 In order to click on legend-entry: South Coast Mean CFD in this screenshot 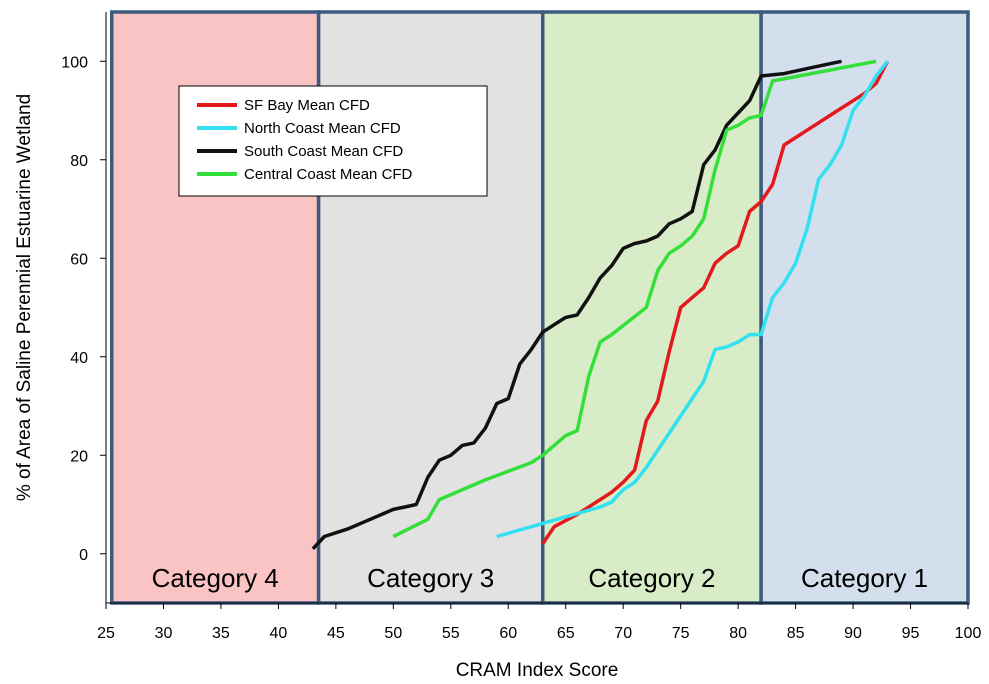, I will do `click(323, 151)`.